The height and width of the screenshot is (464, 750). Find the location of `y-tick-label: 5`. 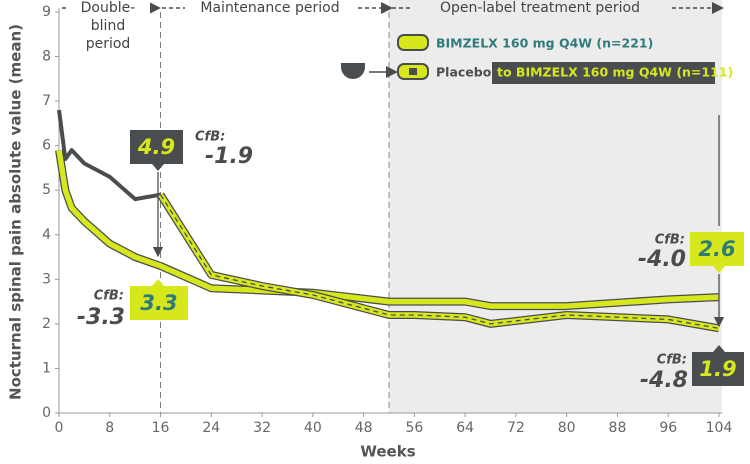

y-tick-label: 5 is located at coordinates (46, 190).